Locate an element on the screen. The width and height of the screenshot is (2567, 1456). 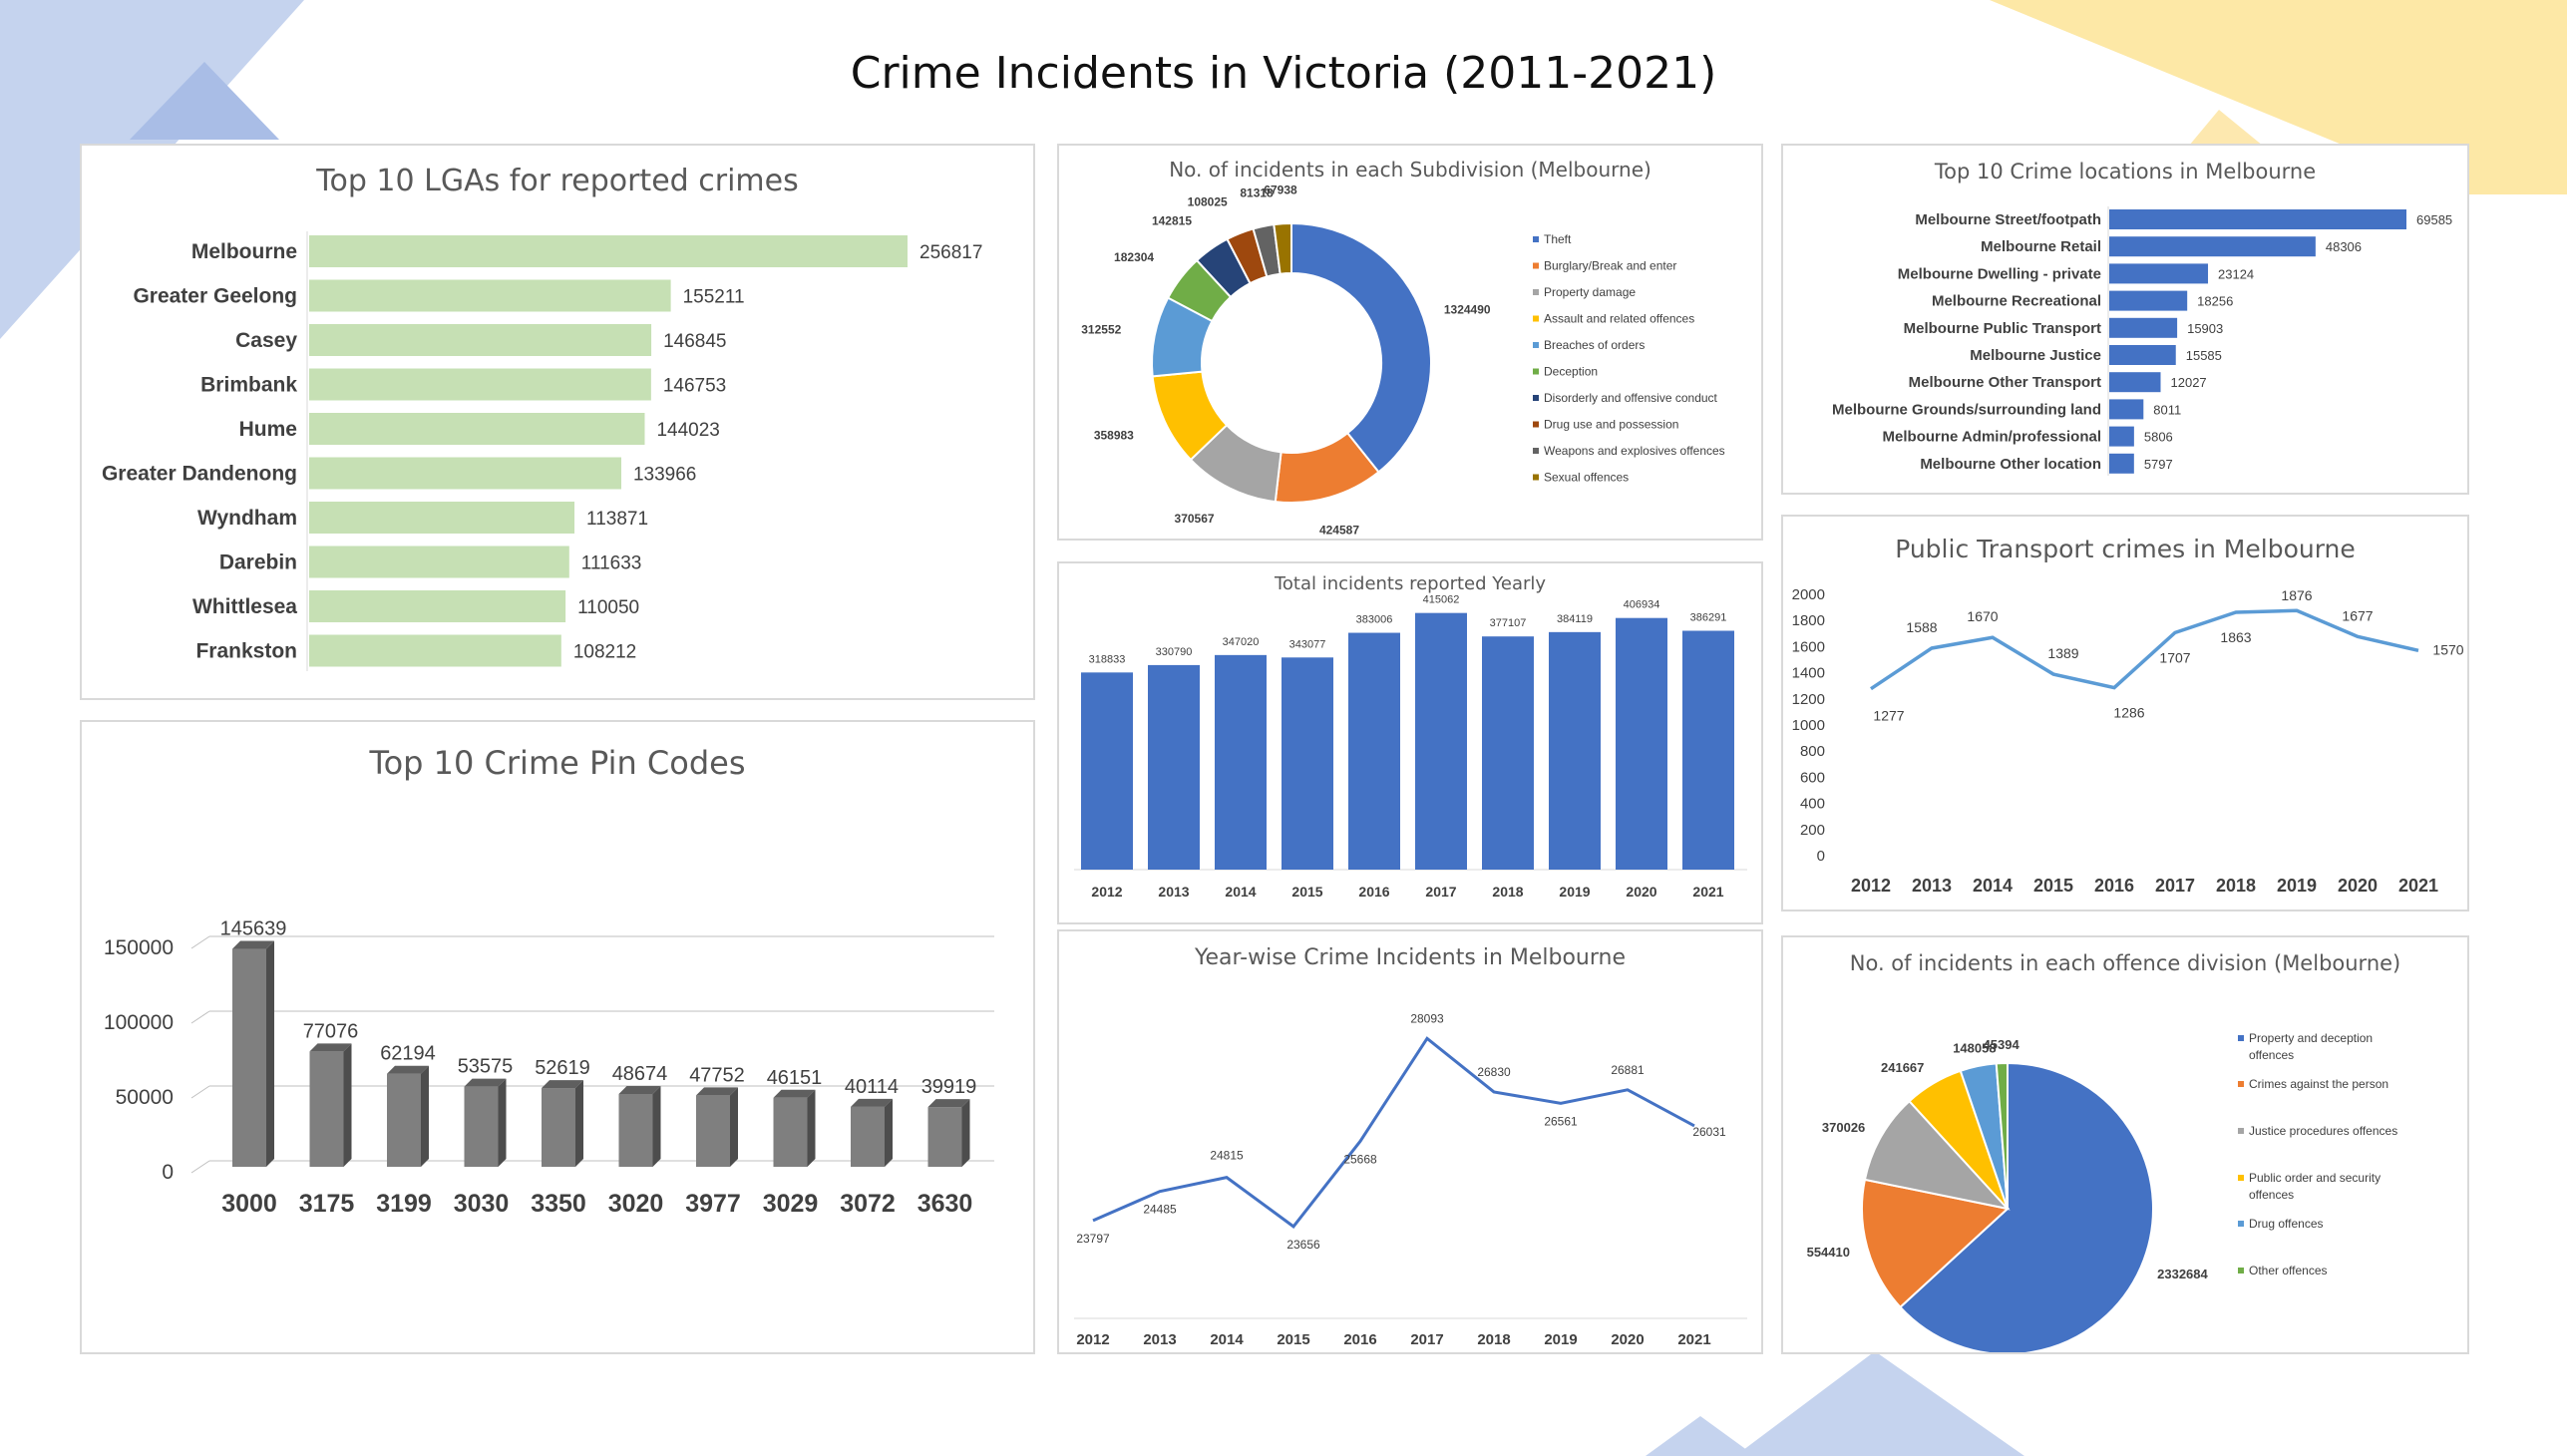
legend-label: Disorderly and offensive conduct is located at coordinates (1631, 398).